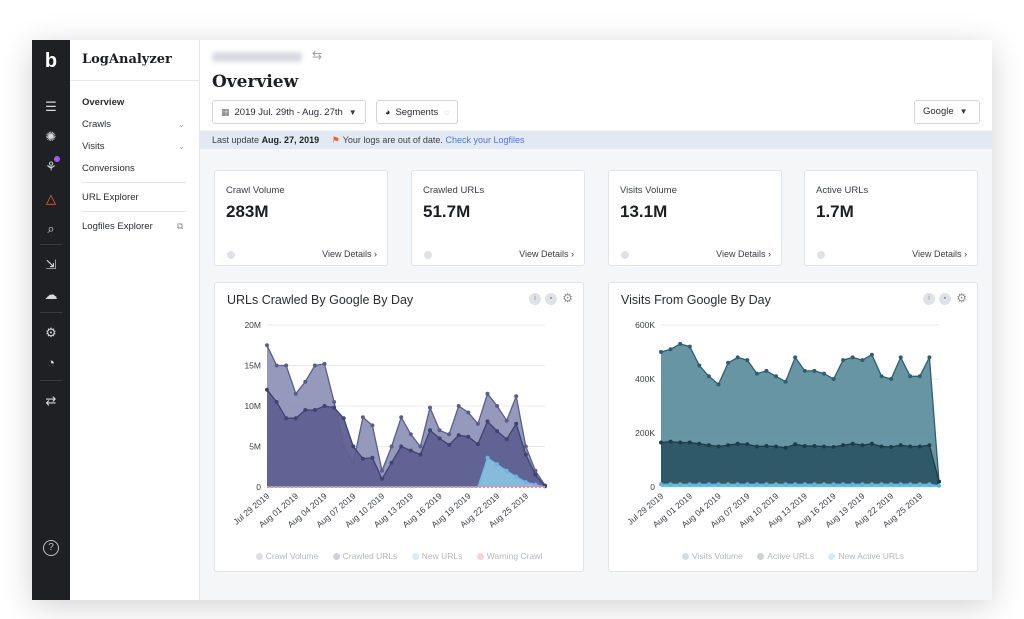 The image size is (1024, 619). Describe the element at coordinates (866, 556) in the screenshot. I see `legend-item: New Active URLs` at that location.